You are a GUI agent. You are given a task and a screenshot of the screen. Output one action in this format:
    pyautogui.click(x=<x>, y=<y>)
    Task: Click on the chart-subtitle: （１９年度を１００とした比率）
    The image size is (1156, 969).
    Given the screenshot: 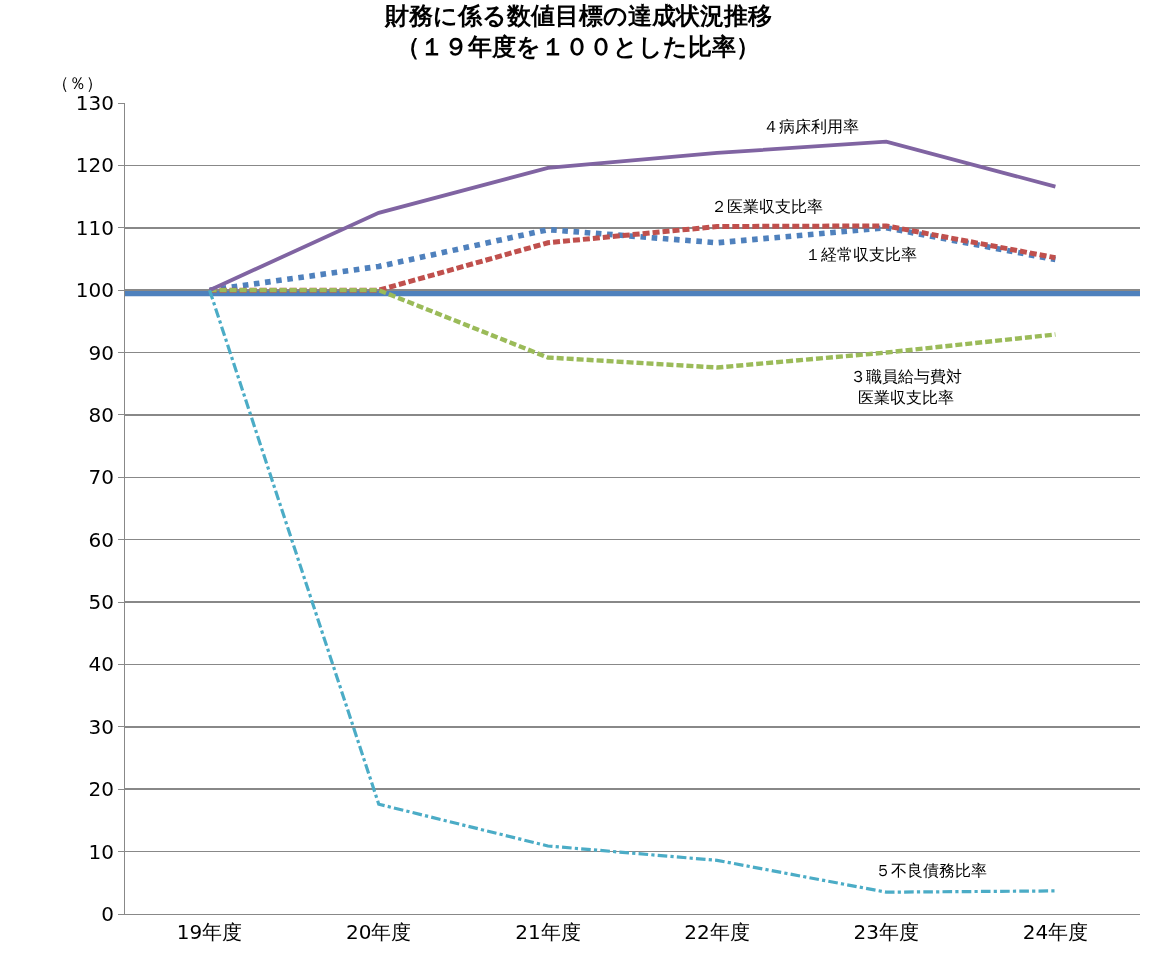 What is the action you would take?
    pyautogui.click(x=578, y=47)
    